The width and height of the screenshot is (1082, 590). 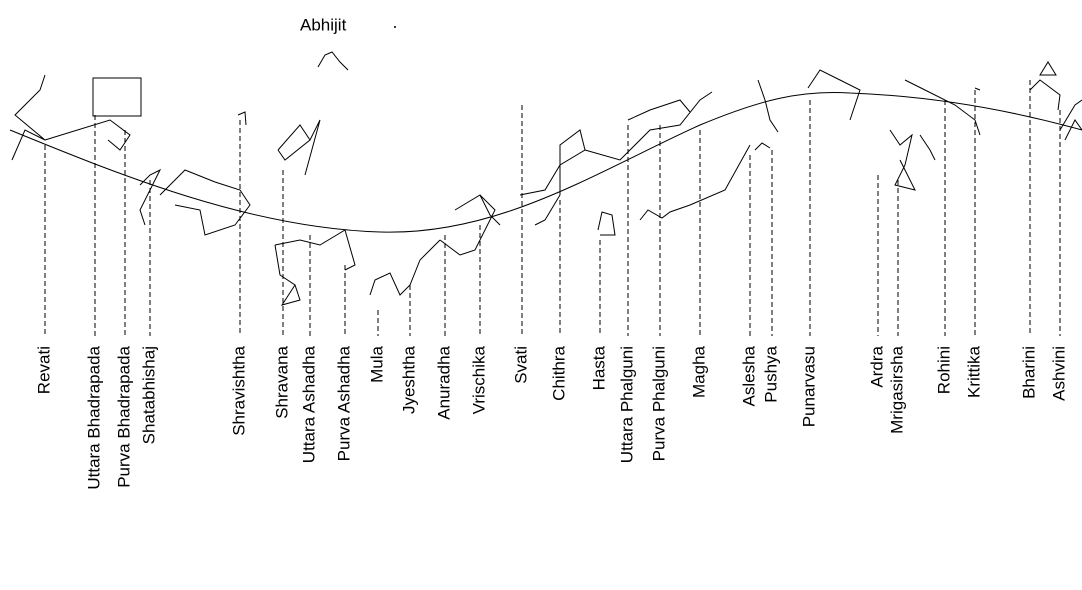 I want to click on abhijit-label: Abhijit, so click(x=323, y=24).